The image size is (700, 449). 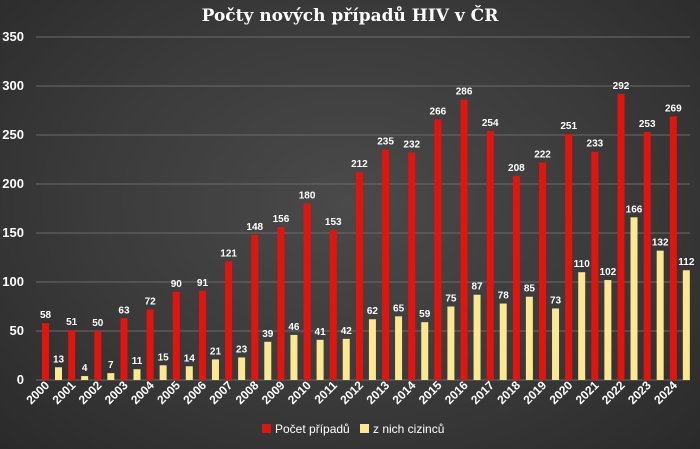 I want to click on data-label-foreigners: 65, so click(x=399, y=308).